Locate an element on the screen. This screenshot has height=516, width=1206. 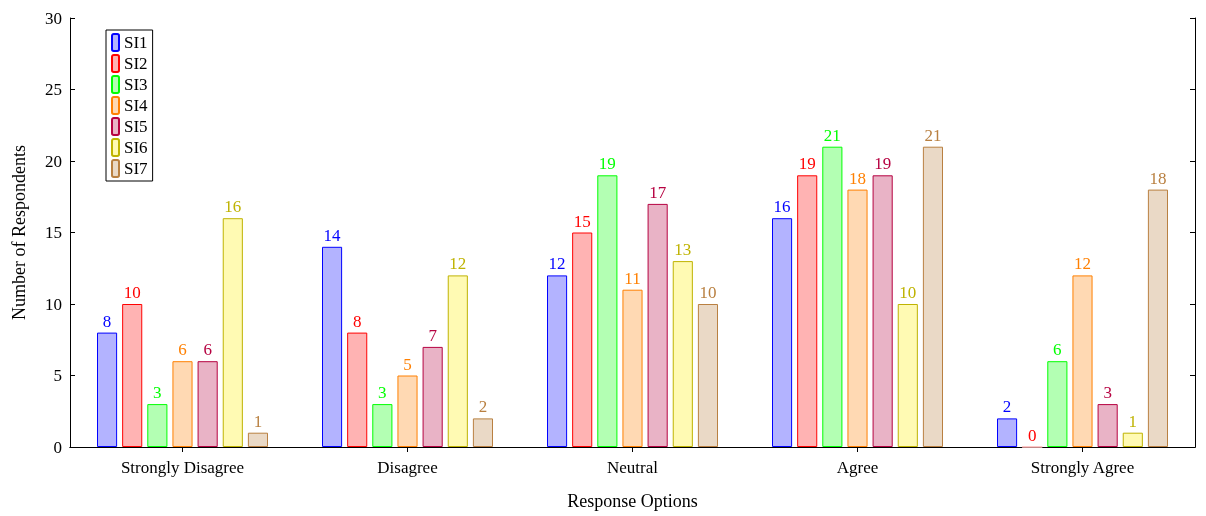
x-tick-label: Agree is located at coordinates (857, 467).